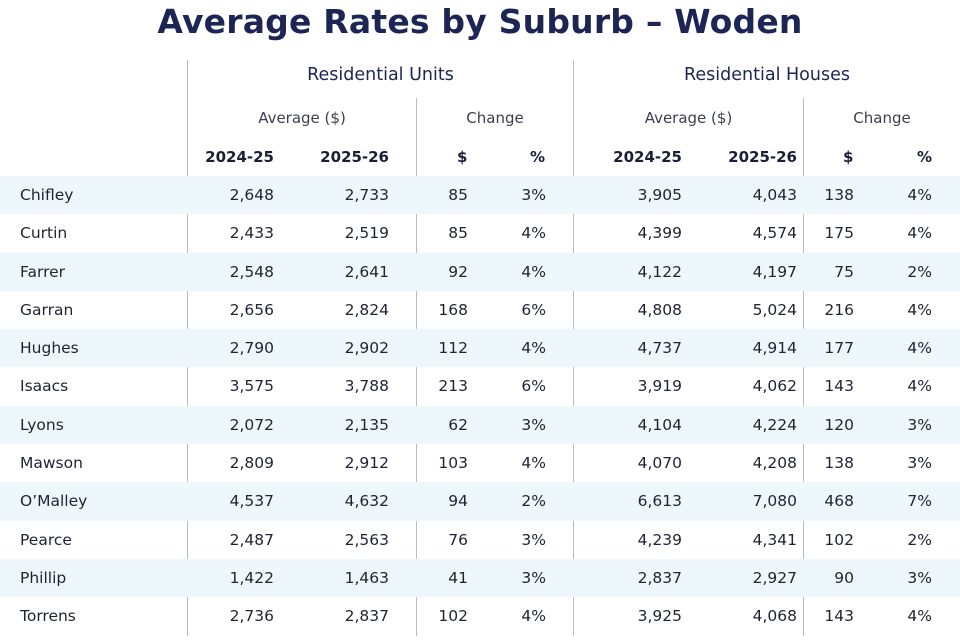  Describe the element at coordinates (251, 271) in the screenshot. I see `units-2024: 2,548` at that location.